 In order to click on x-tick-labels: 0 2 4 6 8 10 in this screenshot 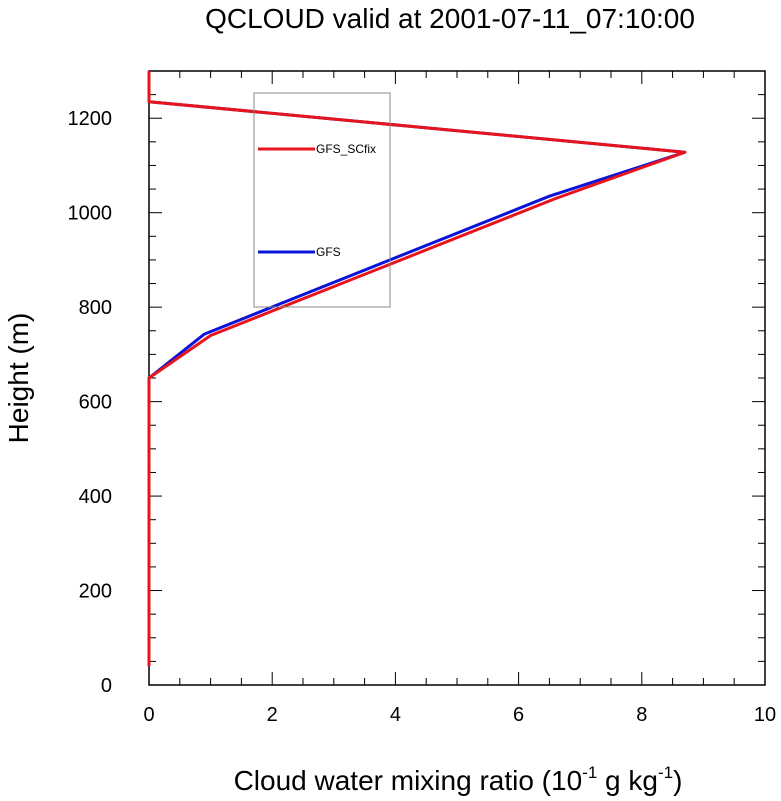, I will do `click(459, 715)`.